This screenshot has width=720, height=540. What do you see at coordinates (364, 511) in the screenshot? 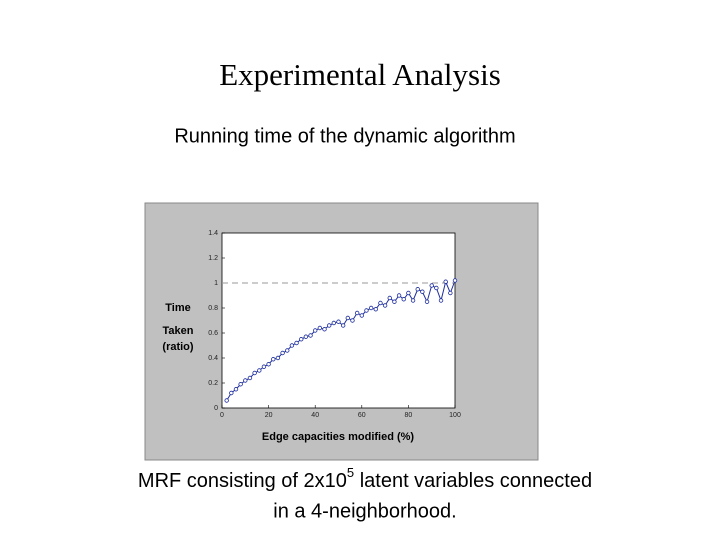
I see `caption: in a 4-neighborhood.` at bounding box center [364, 511].